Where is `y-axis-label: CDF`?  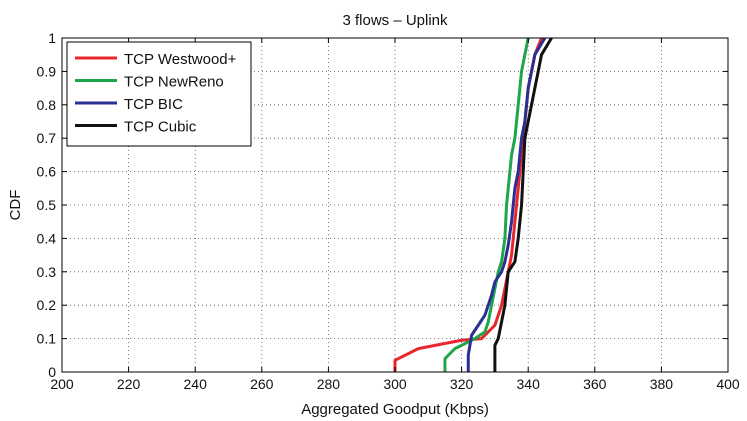 y-axis-label: CDF is located at coordinates (15, 205).